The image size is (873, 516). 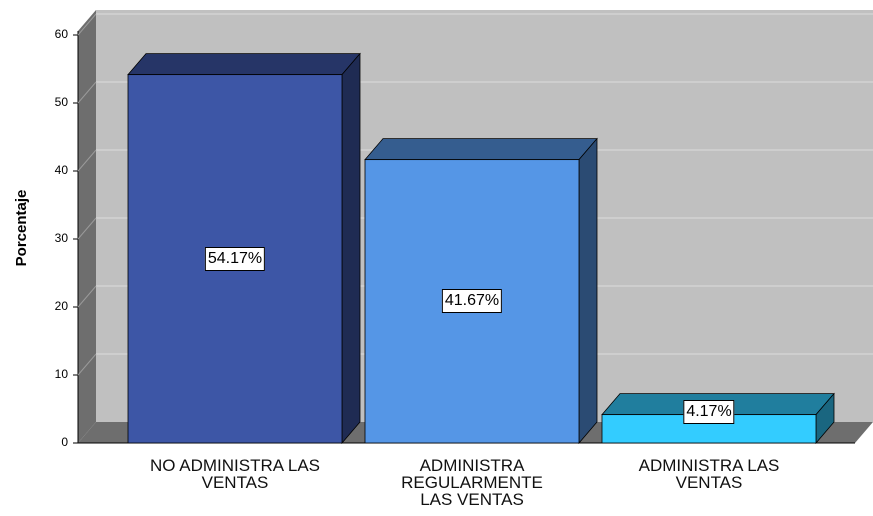 What do you see at coordinates (709, 474) in the screenshot?
I see `x-tick-label: ADMINISTRA LAS VENTAS` at bounding box center [709, 474].